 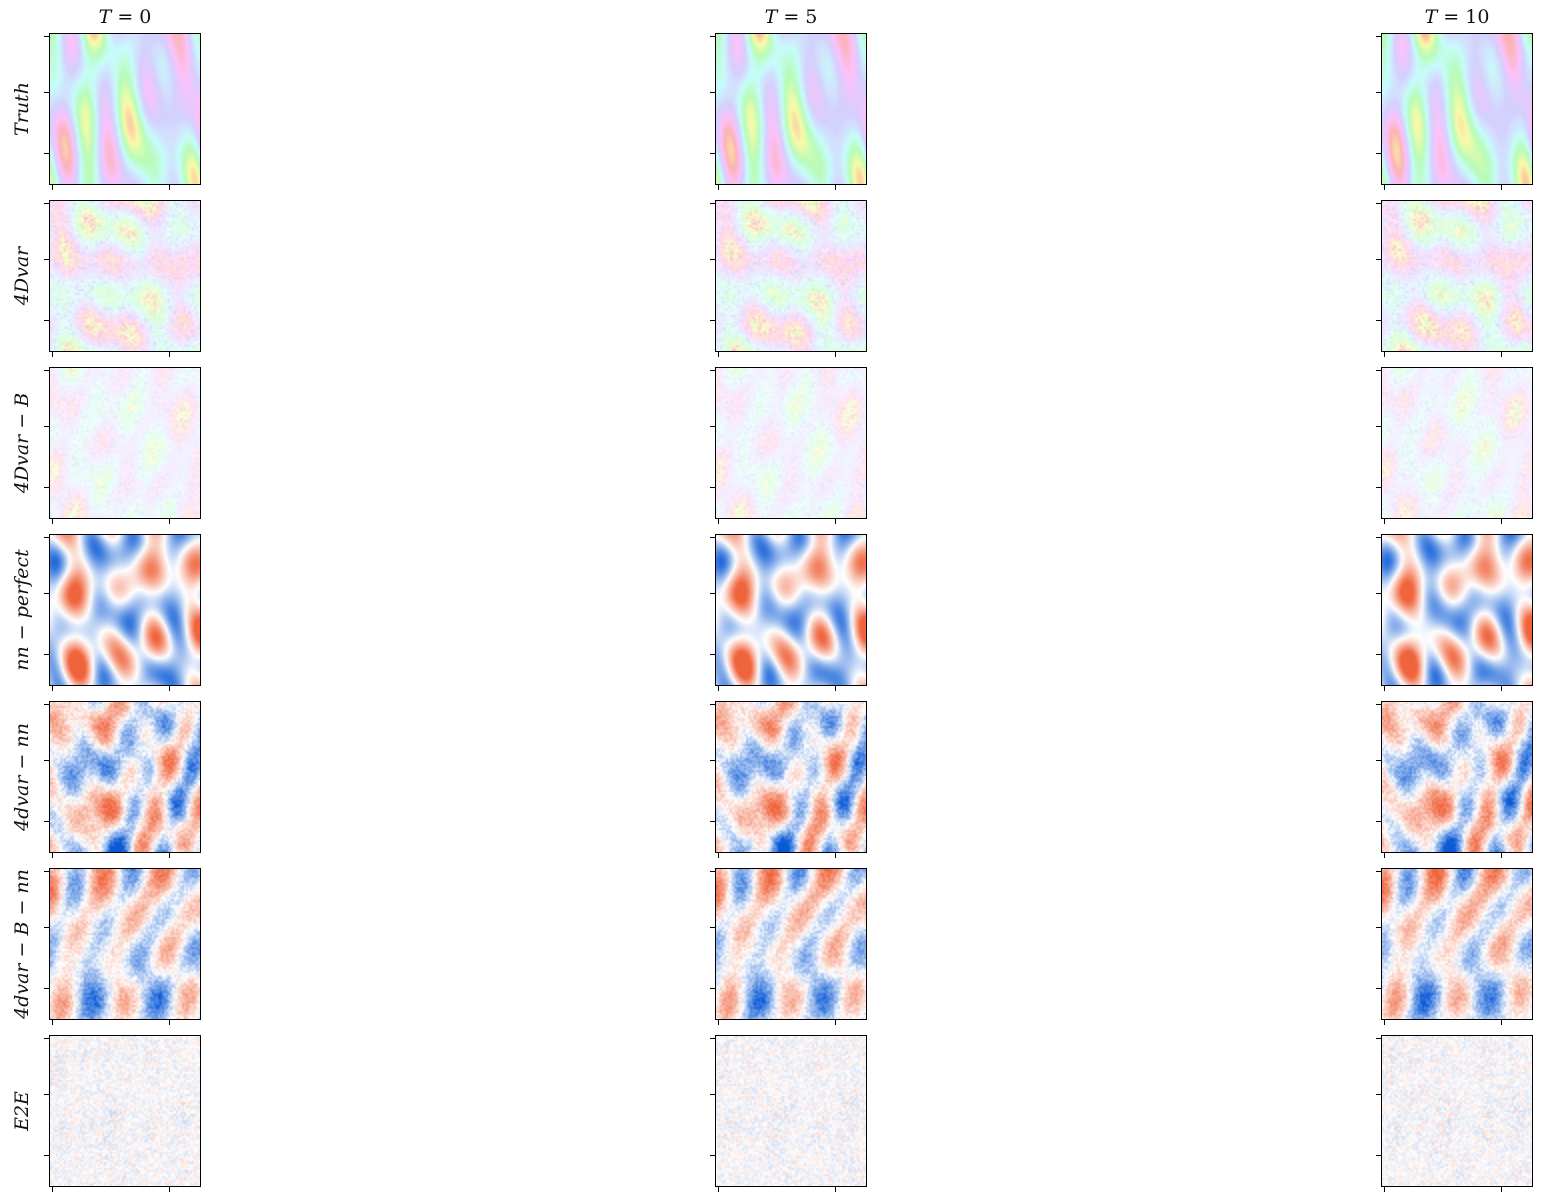 I want to click on column-title-2: T = 10, so click(x=1457, y=17).